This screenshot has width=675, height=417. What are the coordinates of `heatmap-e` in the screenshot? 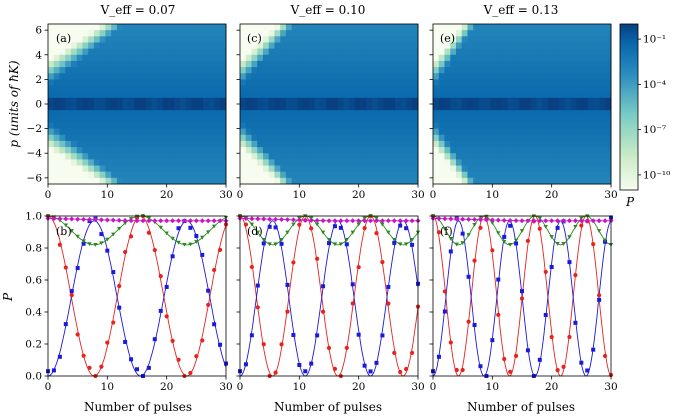 It's located at (522, 104).